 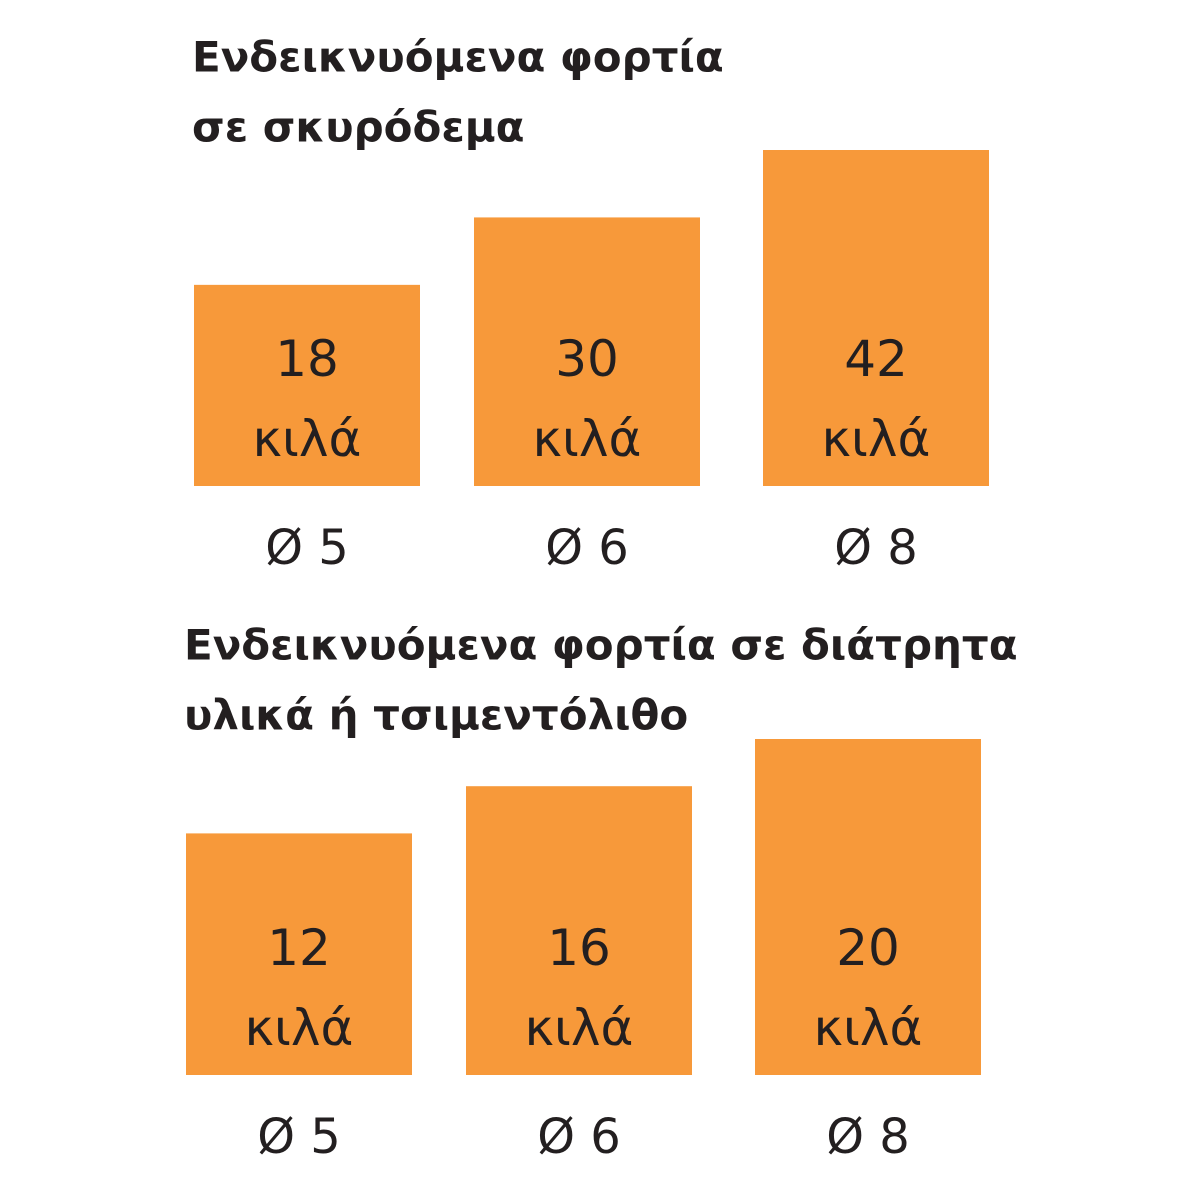 I want to click on value-label: 30, so click(x=587, y=359).